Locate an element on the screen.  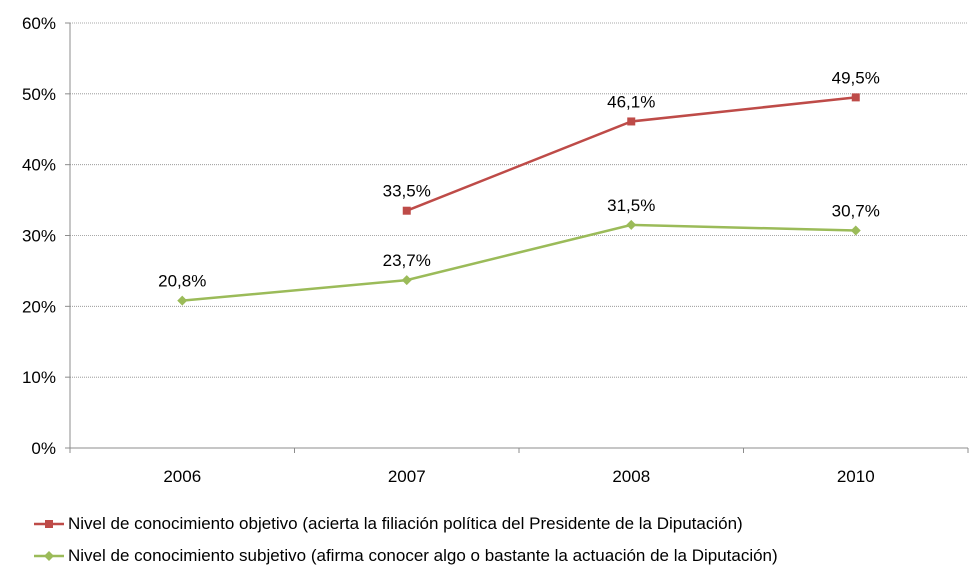
data-label: 33,5% is located at coordinates (407, 191).